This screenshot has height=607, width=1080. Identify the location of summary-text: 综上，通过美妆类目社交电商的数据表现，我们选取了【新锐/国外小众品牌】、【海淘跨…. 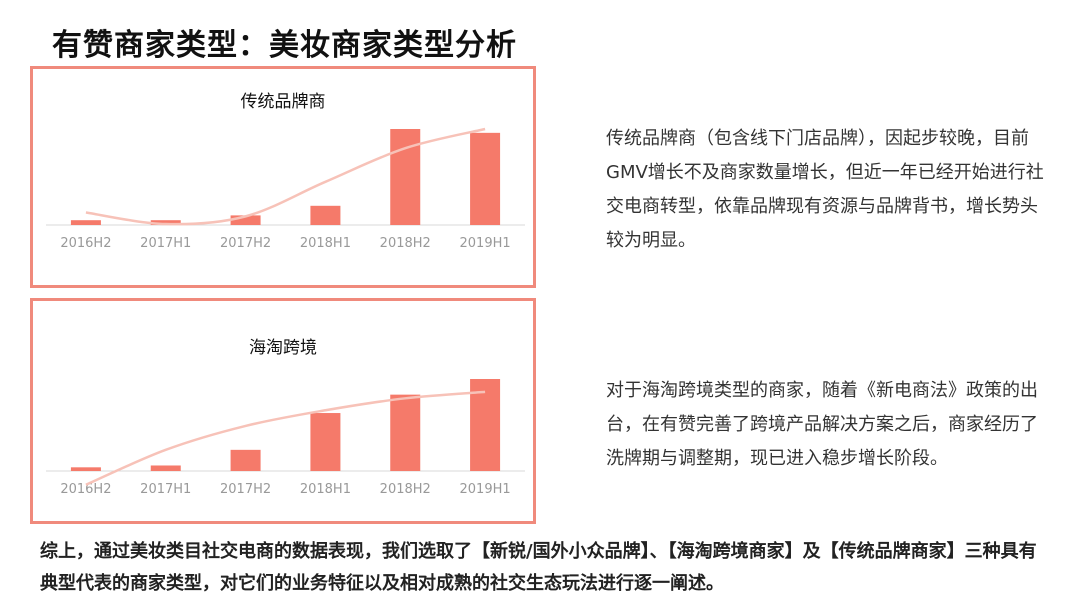
(538, 567).